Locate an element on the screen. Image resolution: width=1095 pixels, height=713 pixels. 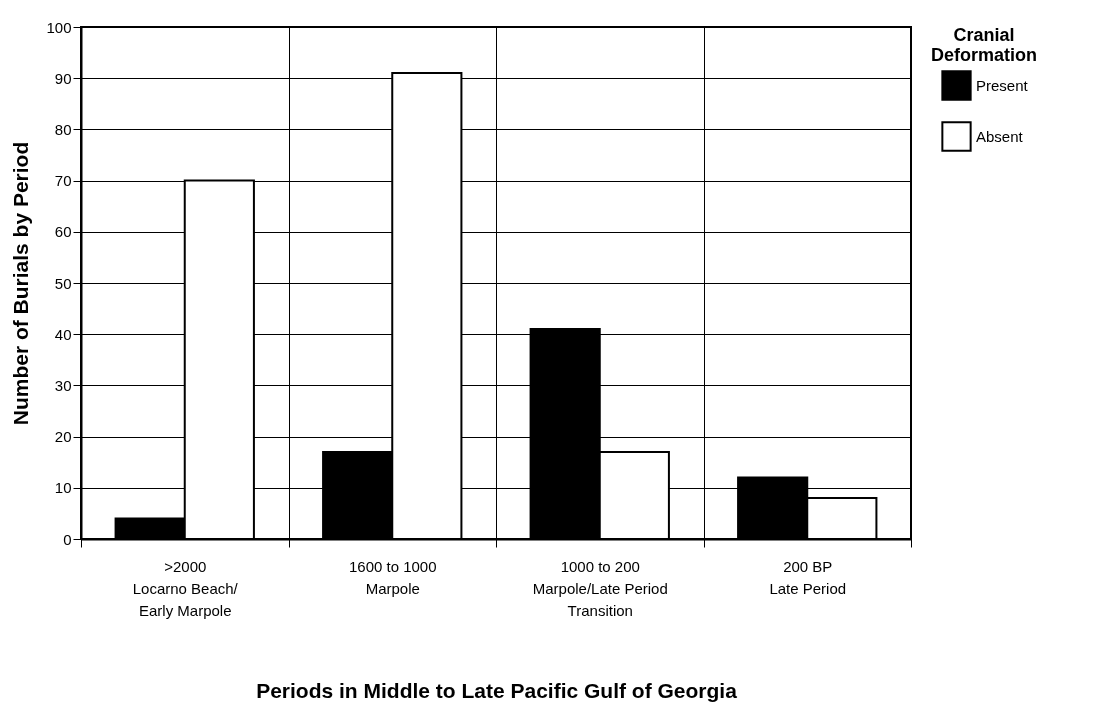
x-tick-label: >2000 Locarno Beach/ Early Marpole is located at coordinates (185, 588).